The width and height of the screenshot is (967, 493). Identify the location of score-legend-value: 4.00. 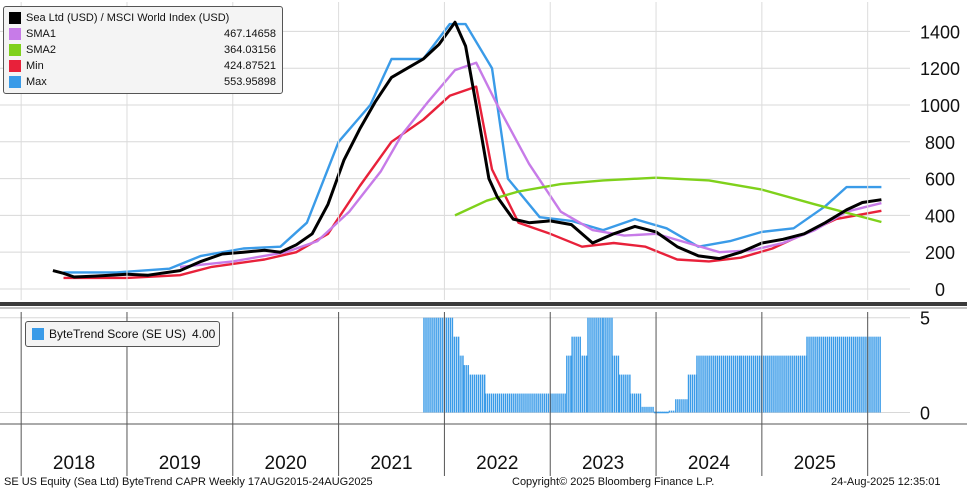
(203, 334).